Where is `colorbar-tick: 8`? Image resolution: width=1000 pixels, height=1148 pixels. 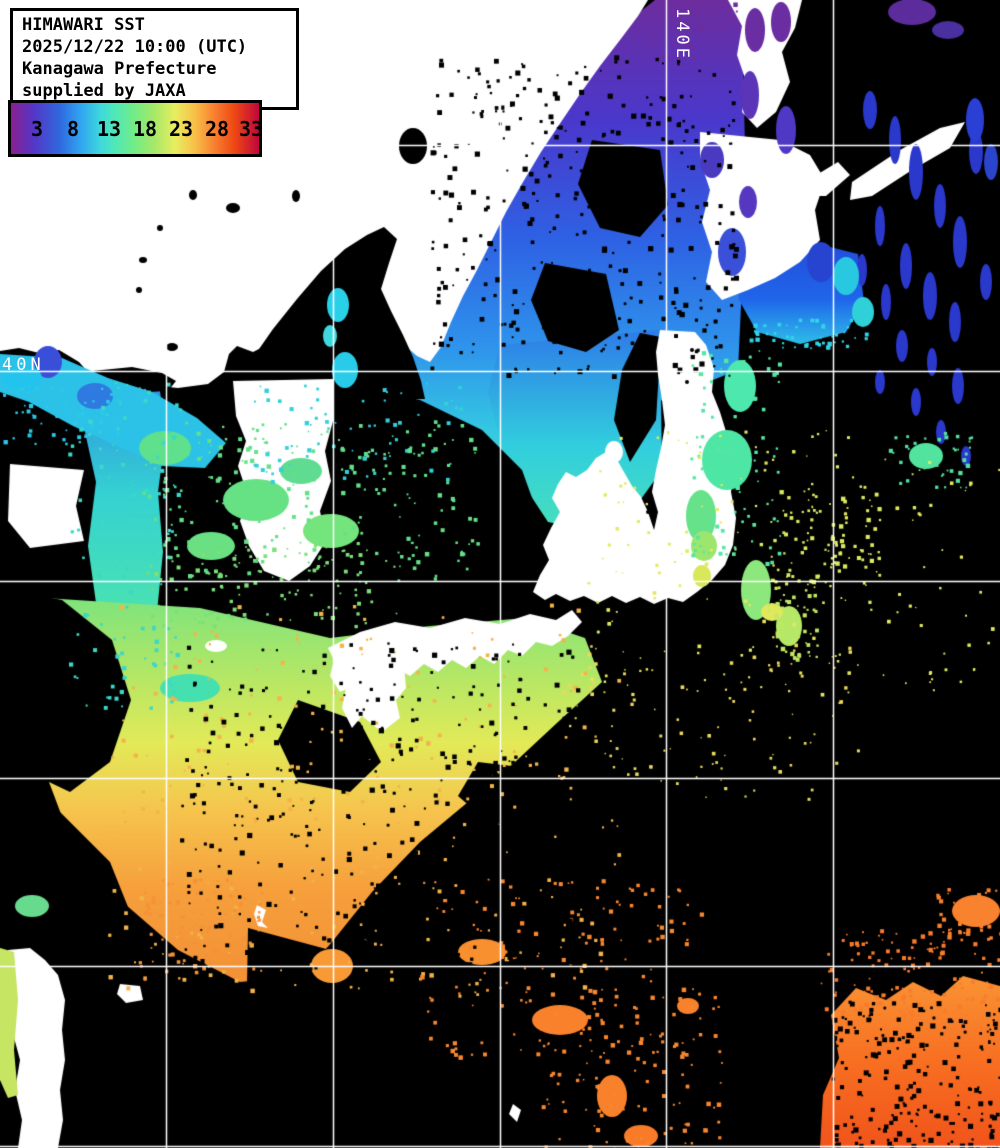
colorbar-tick: 8 is located at coordinates (73, 129).